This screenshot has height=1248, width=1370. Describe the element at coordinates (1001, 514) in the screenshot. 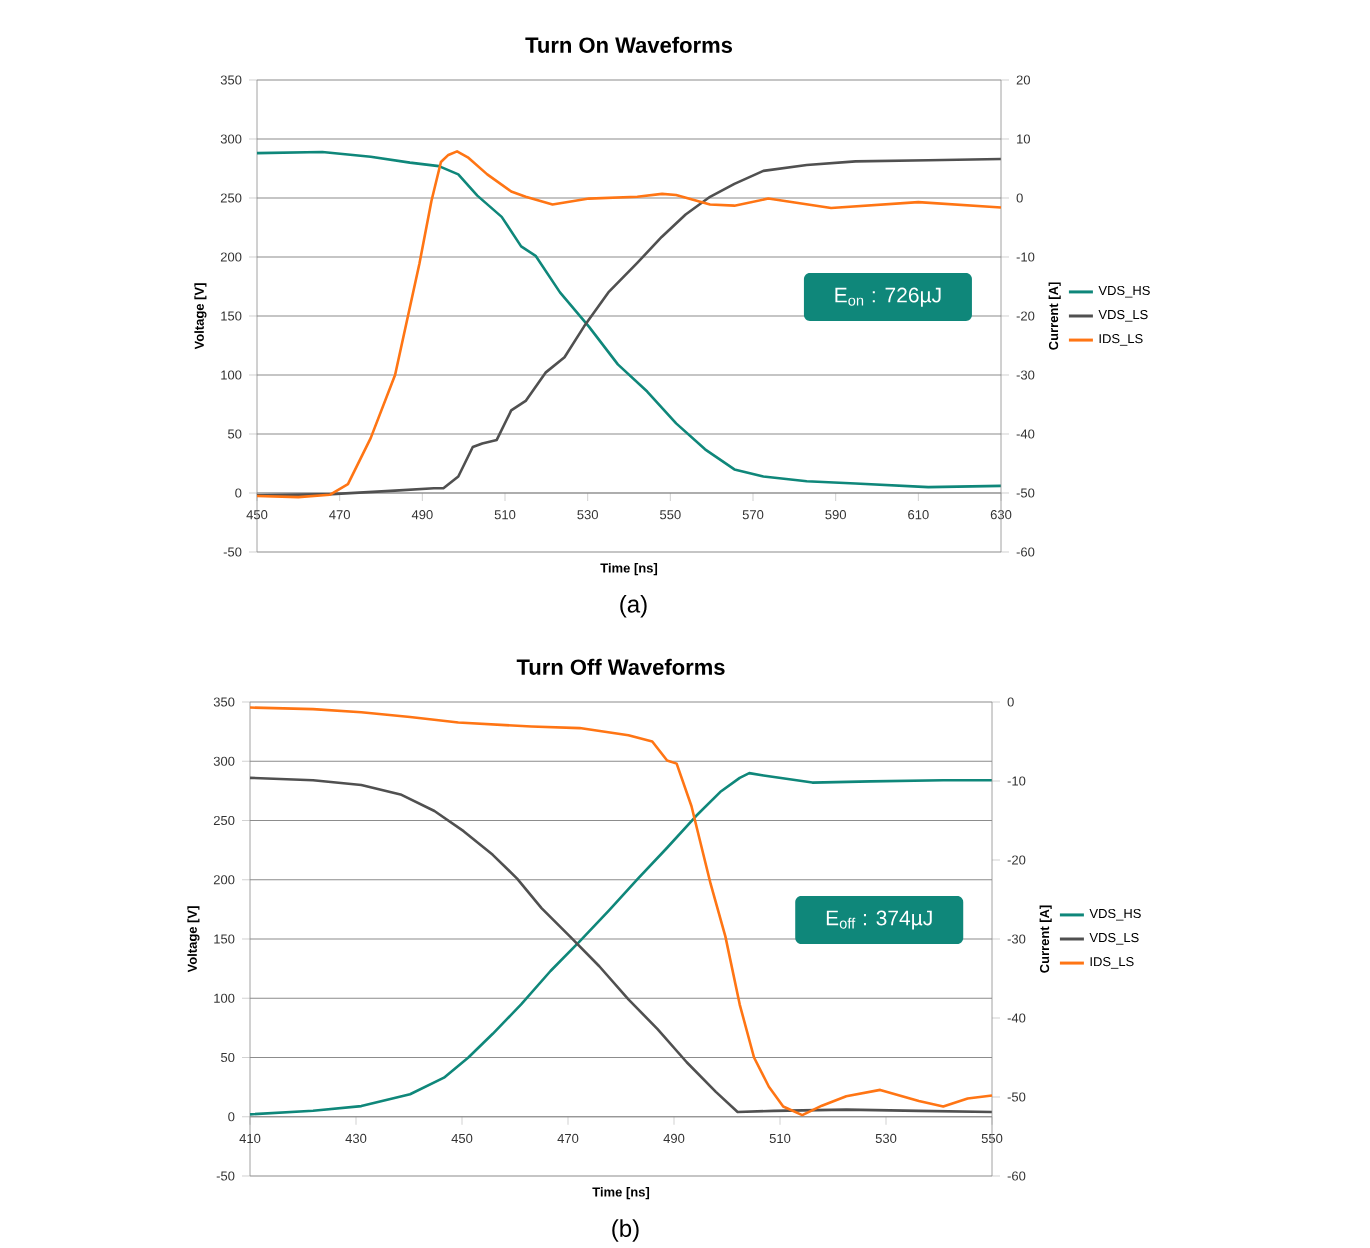

I see `x-tick-label: 630` at that location.